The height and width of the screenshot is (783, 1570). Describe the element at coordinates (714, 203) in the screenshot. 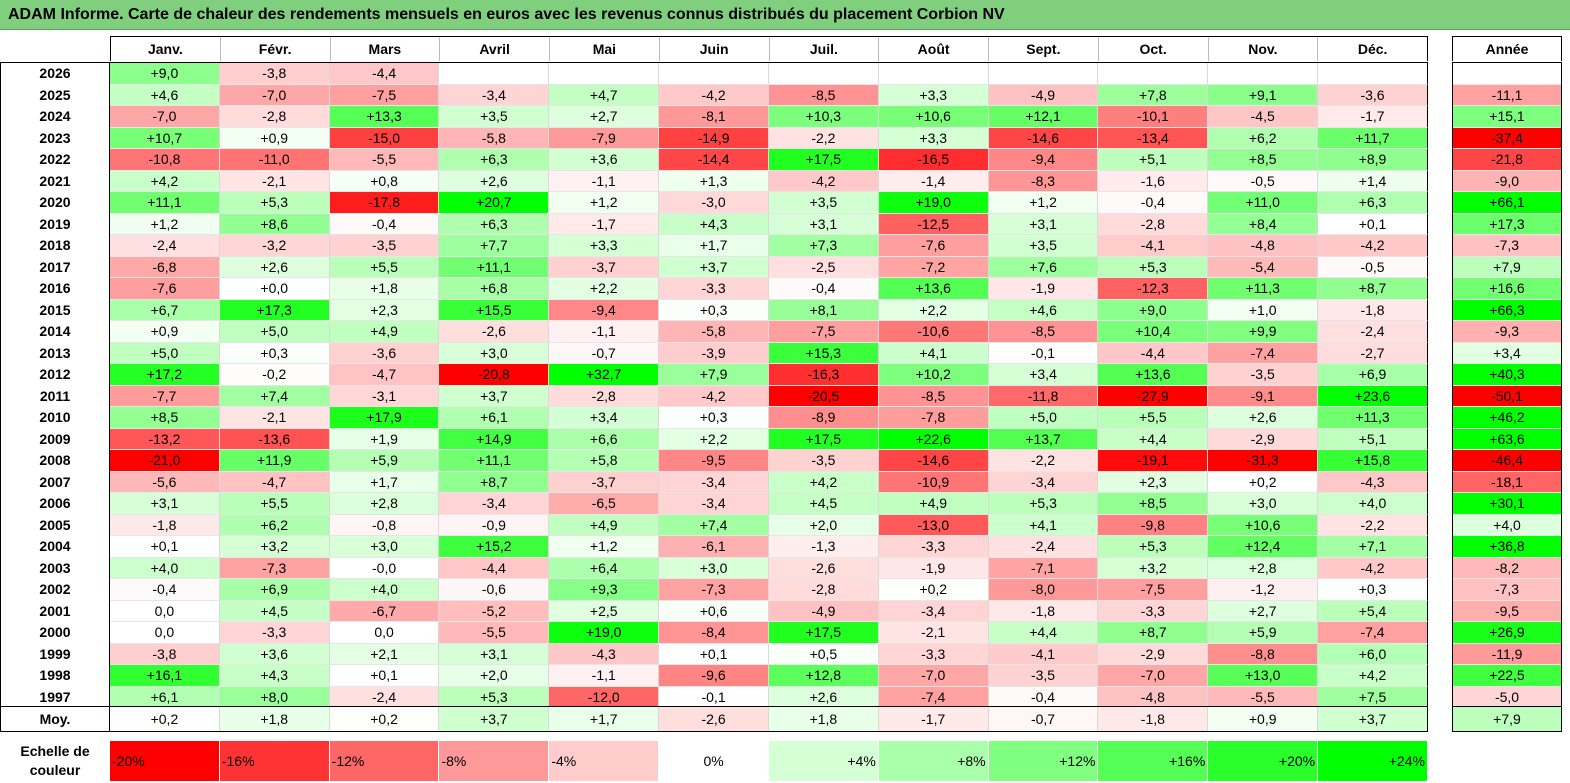

I see `heatmap-cell: -3,0` at that location.